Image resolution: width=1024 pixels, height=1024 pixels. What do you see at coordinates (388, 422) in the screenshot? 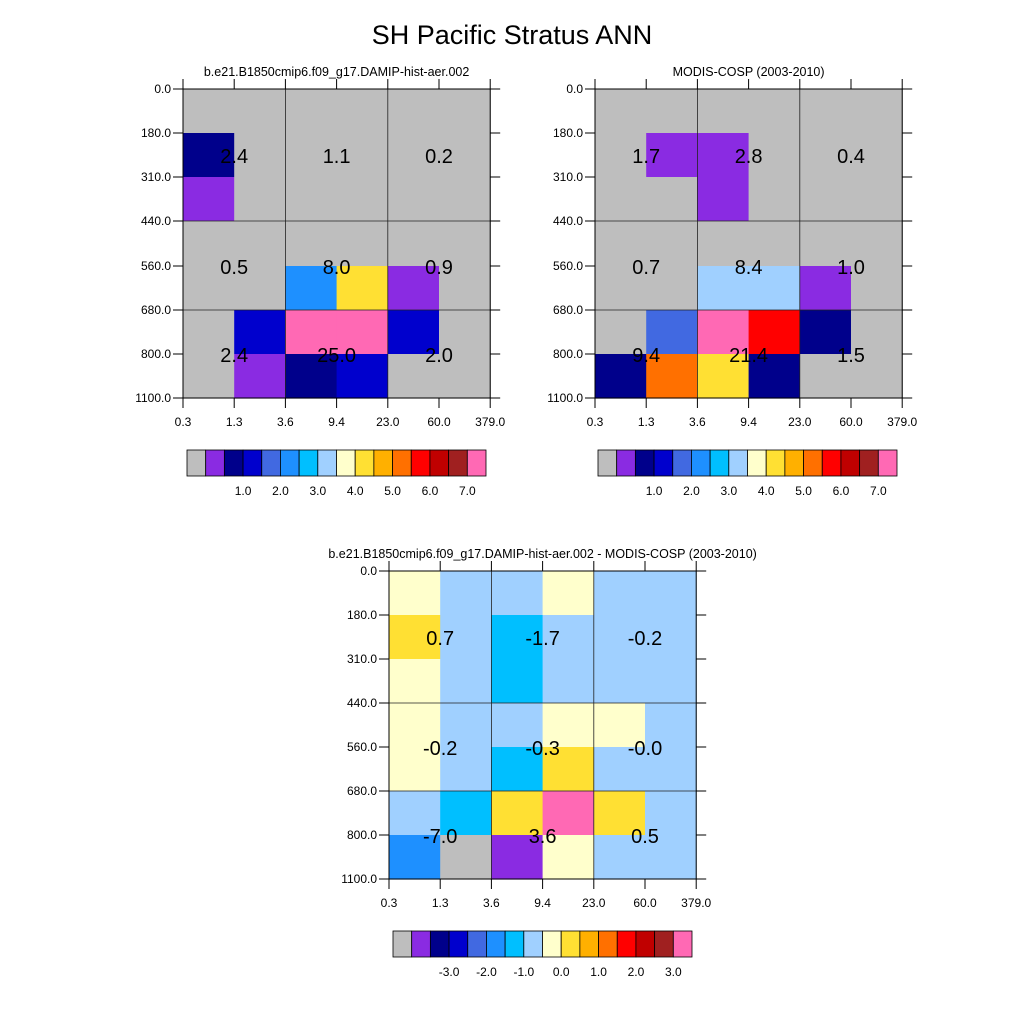
I see `x-tick-label: 23.0` at bounding box center [388, 422].